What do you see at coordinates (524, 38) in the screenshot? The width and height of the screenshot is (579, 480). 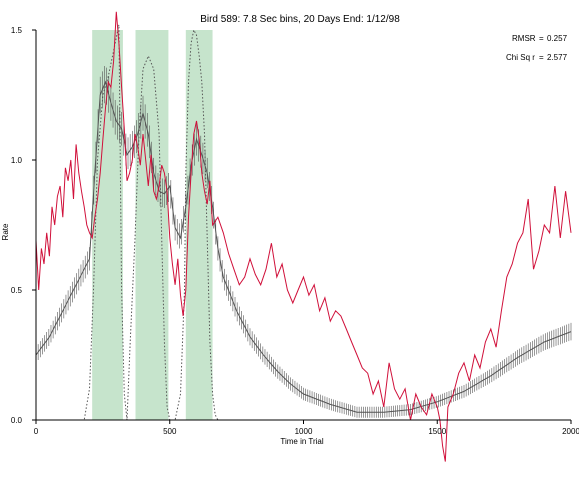 I see `stat-rmsr-label: RMSR` at bounding box center [524, 38].